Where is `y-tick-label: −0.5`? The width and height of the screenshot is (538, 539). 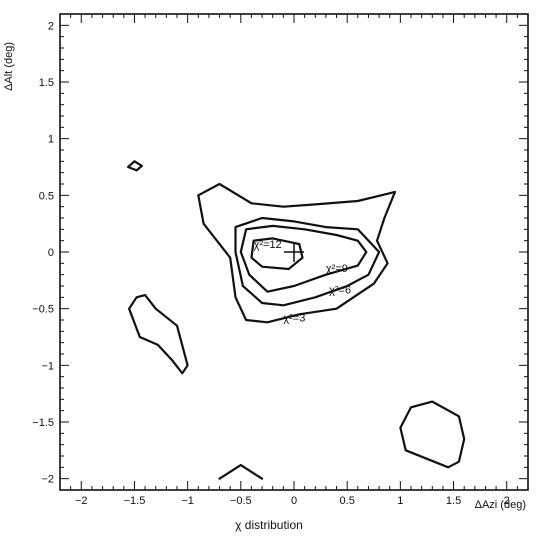 y-tick-label: −0.5 is located at coordinates (43, 310).